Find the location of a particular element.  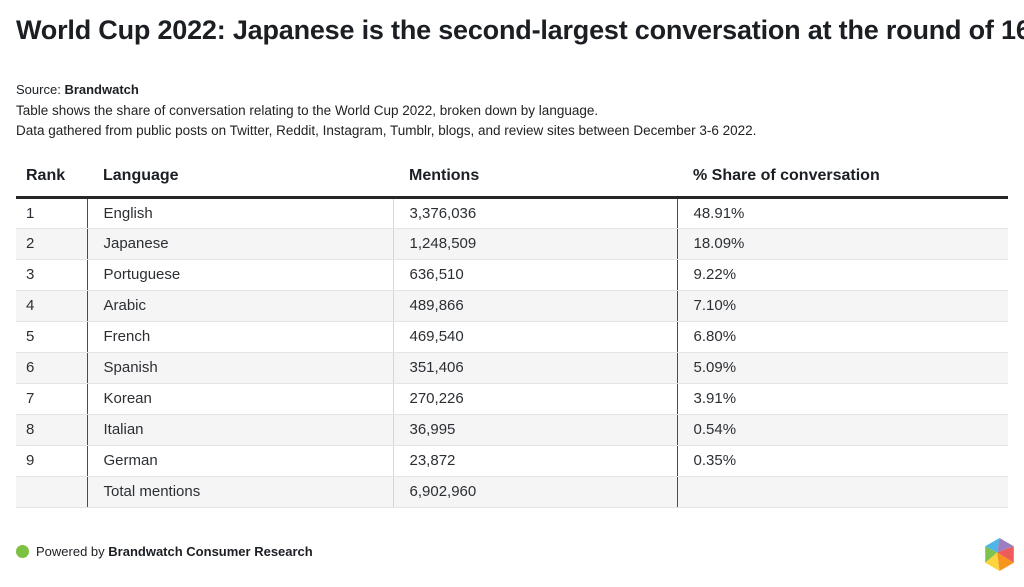

brandwatch-hexagon-logo-icon is located at coordinates (999, 554).